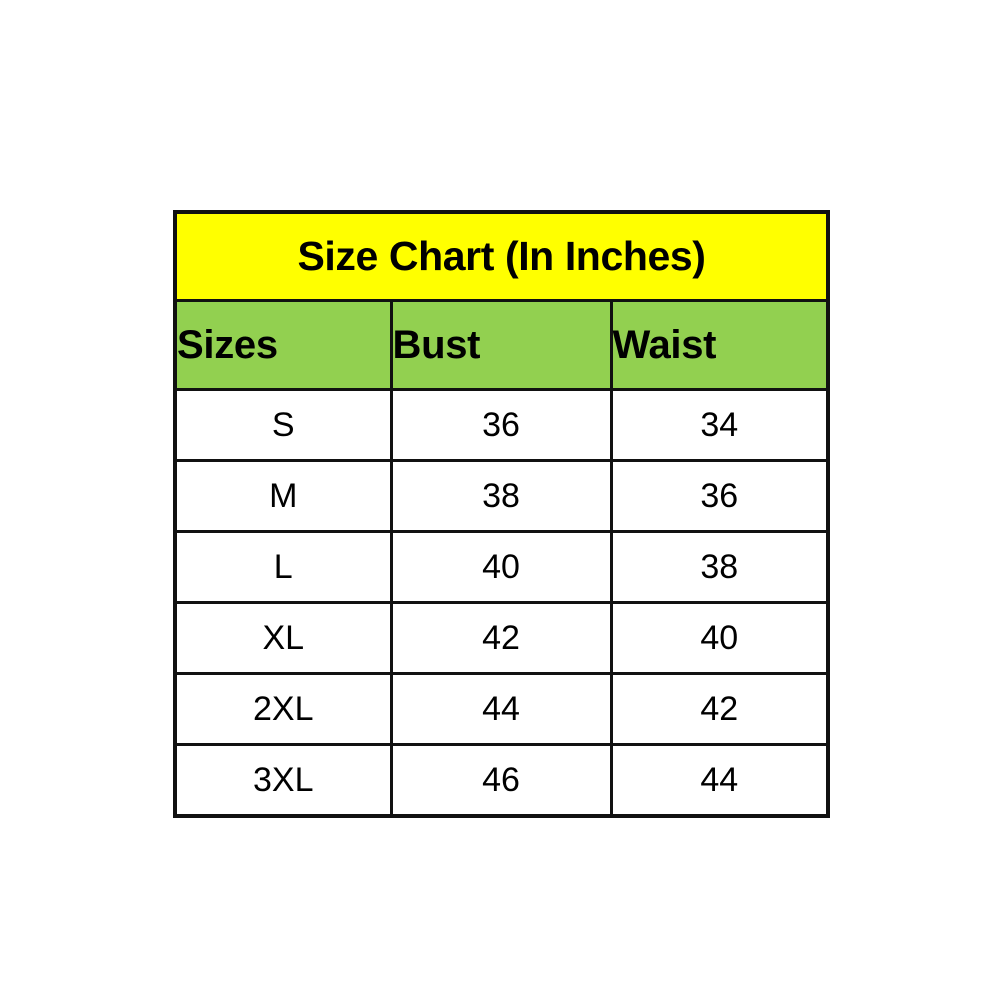  I want to click on cell-bust: 42, so click(501, 638).